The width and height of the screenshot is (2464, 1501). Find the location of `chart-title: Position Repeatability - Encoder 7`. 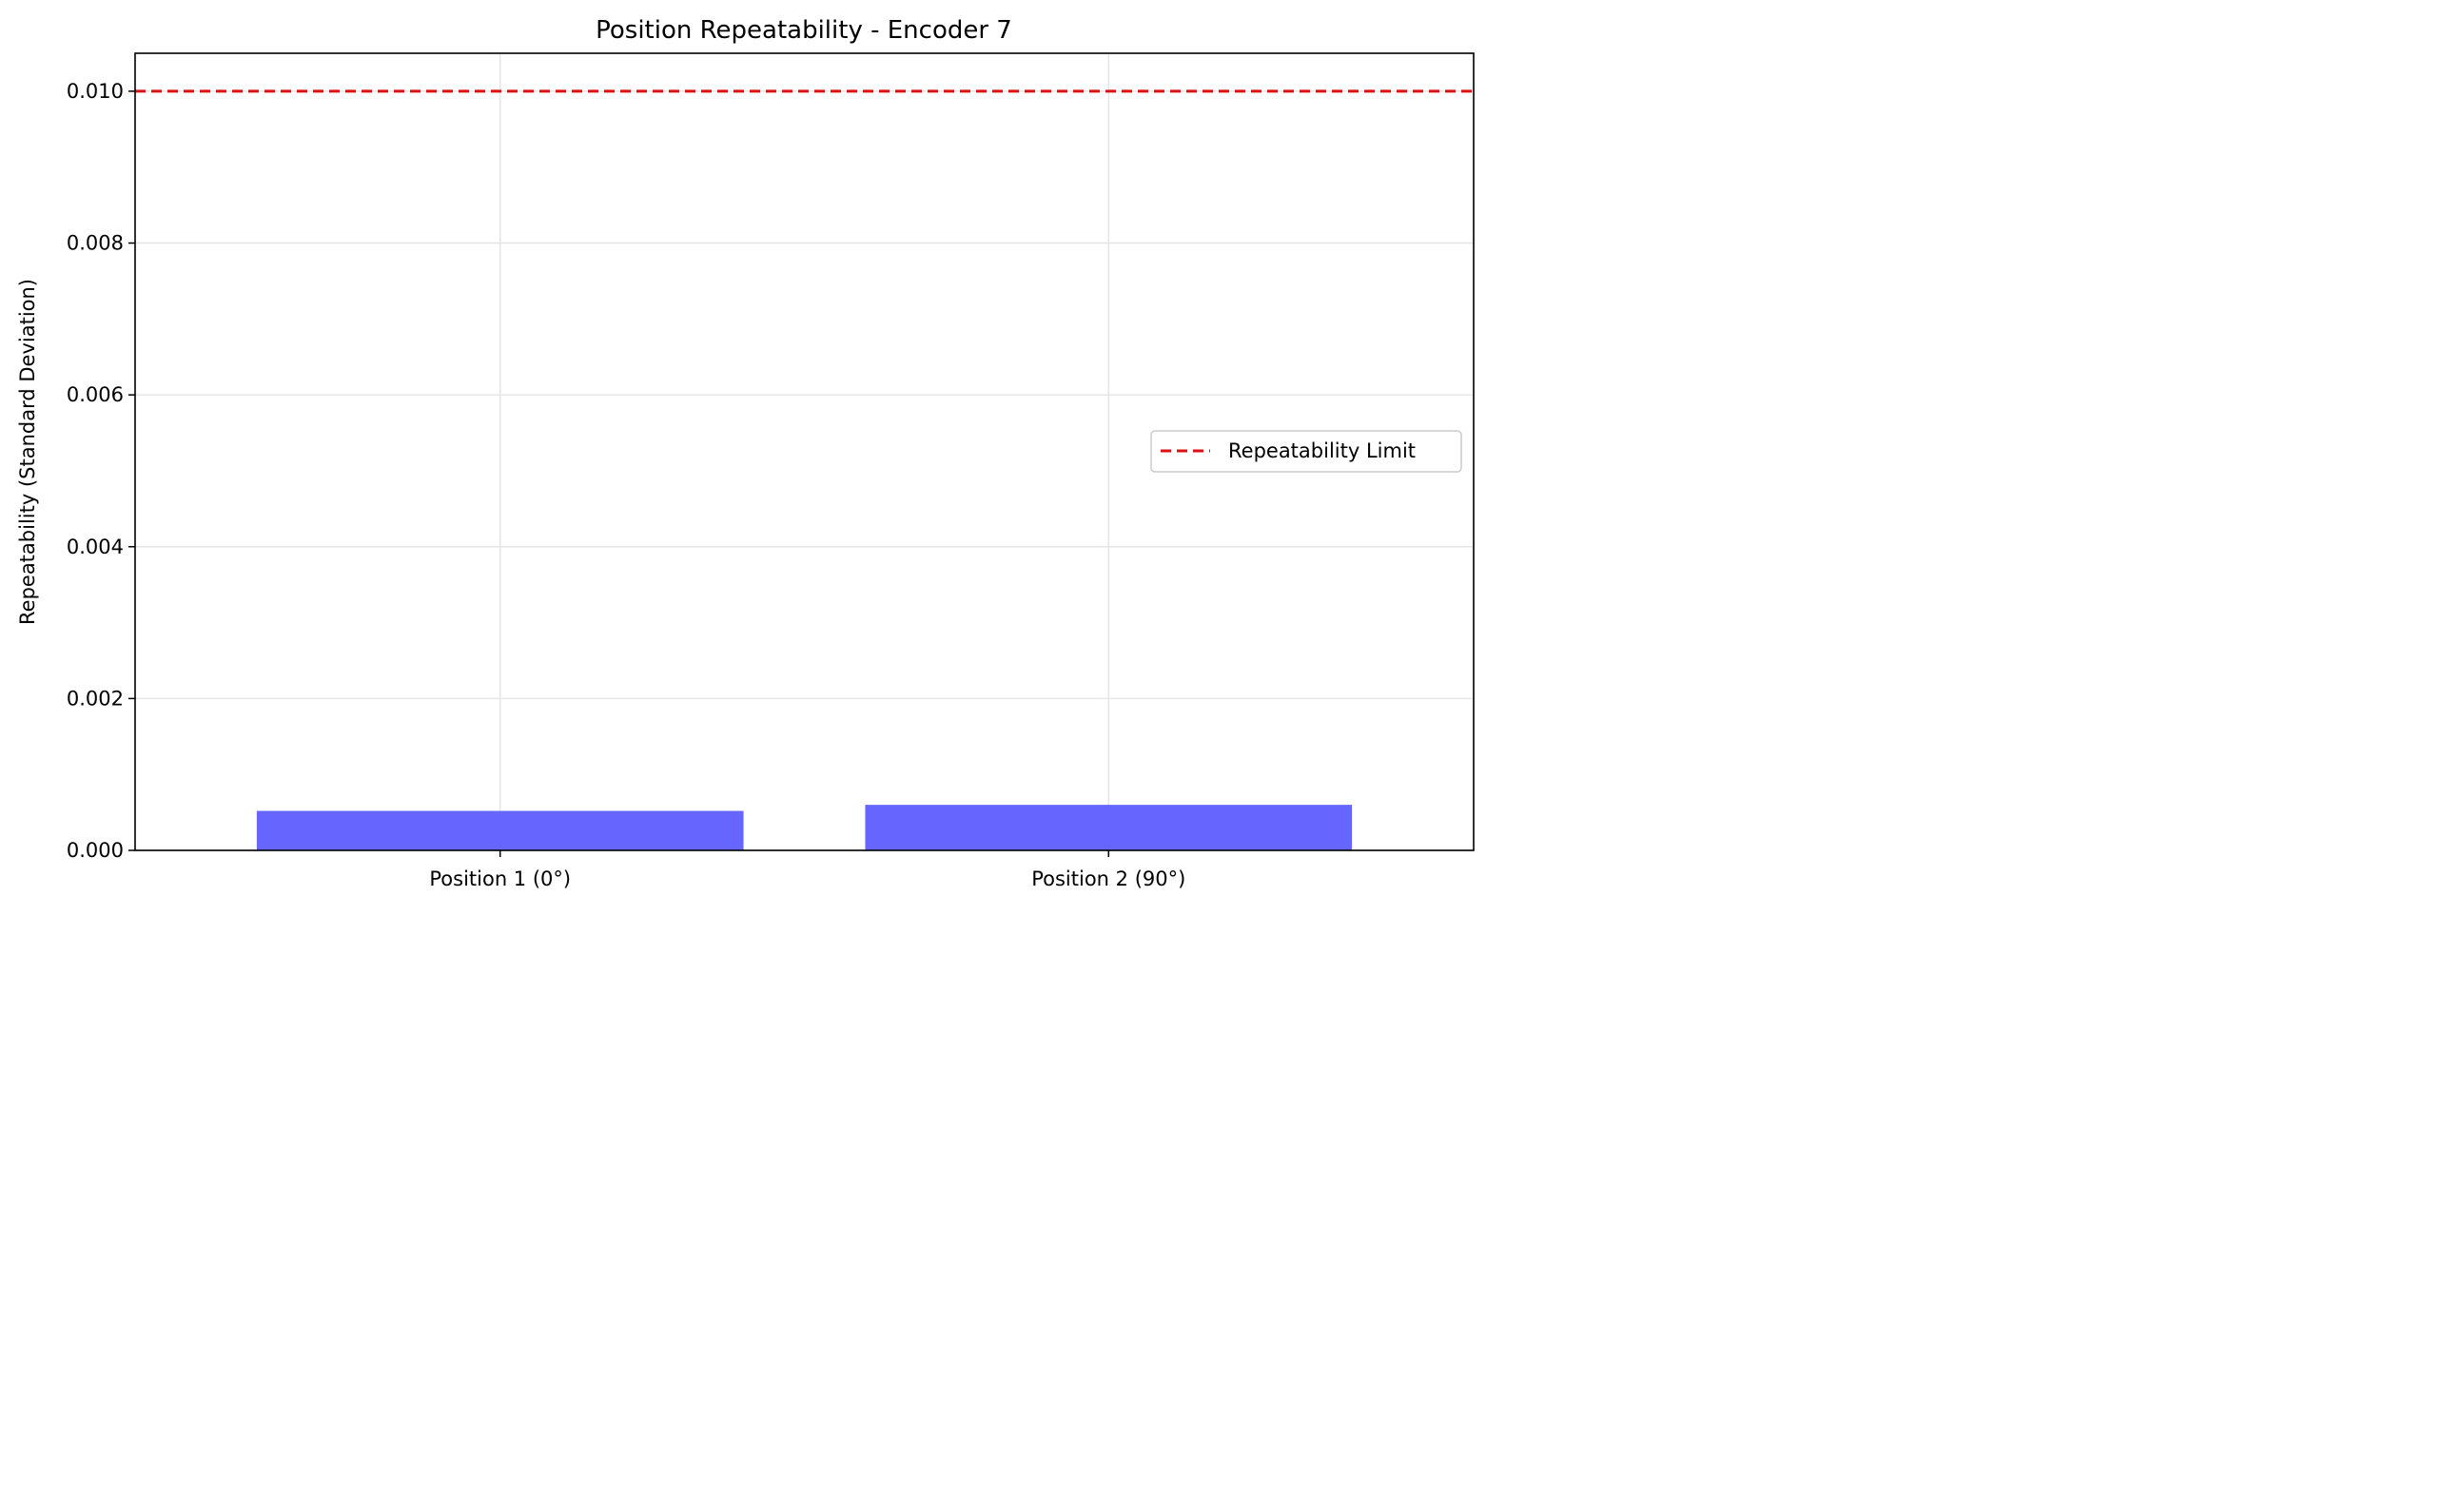

chart-title: Position Repeatability - Encoder 7 is located at coordinates (804, 31).